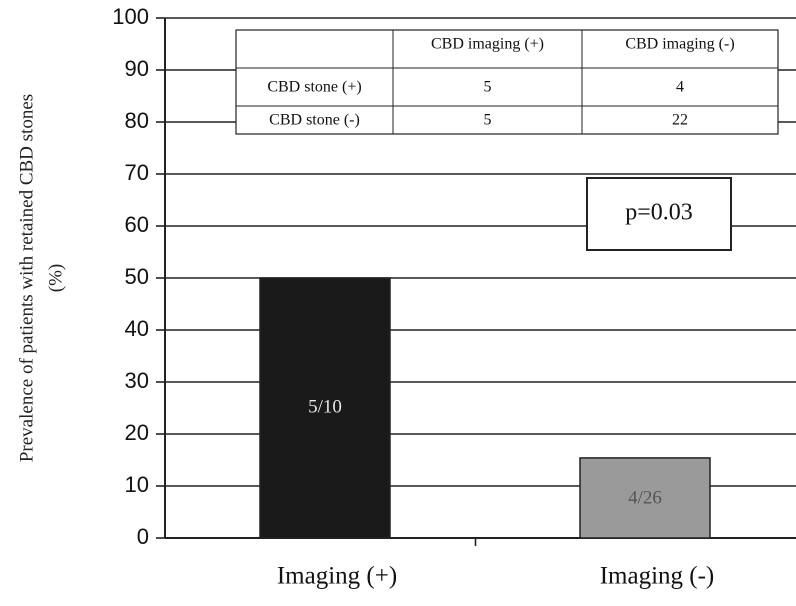 This screenshot has width=796, height=606. Describe the element at coordinates (143, 536) in the screenshot. I see `y-tick-label: 0` at that location.